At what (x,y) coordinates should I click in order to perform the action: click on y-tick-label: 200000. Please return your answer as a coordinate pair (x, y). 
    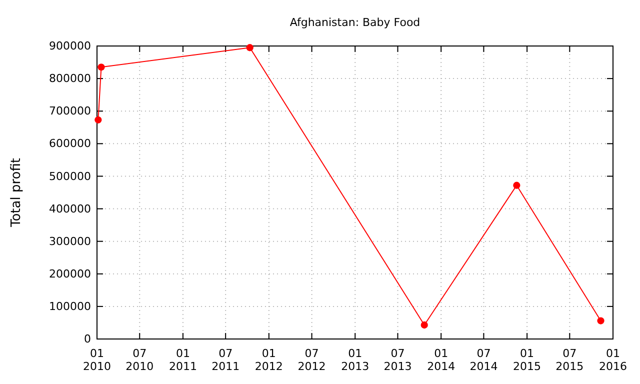
    Looking at the image, I should click on (70, 273).